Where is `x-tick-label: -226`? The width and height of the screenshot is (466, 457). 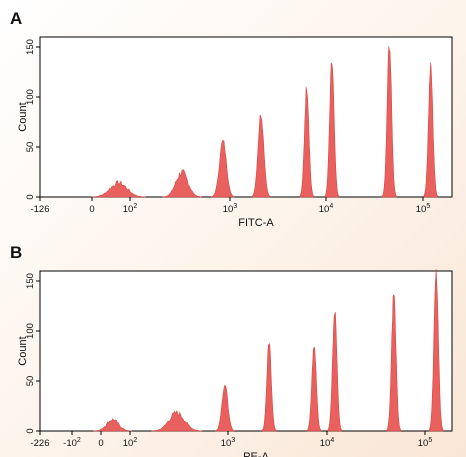
x-tick-label: -226 is located at coordinates (39, 443).